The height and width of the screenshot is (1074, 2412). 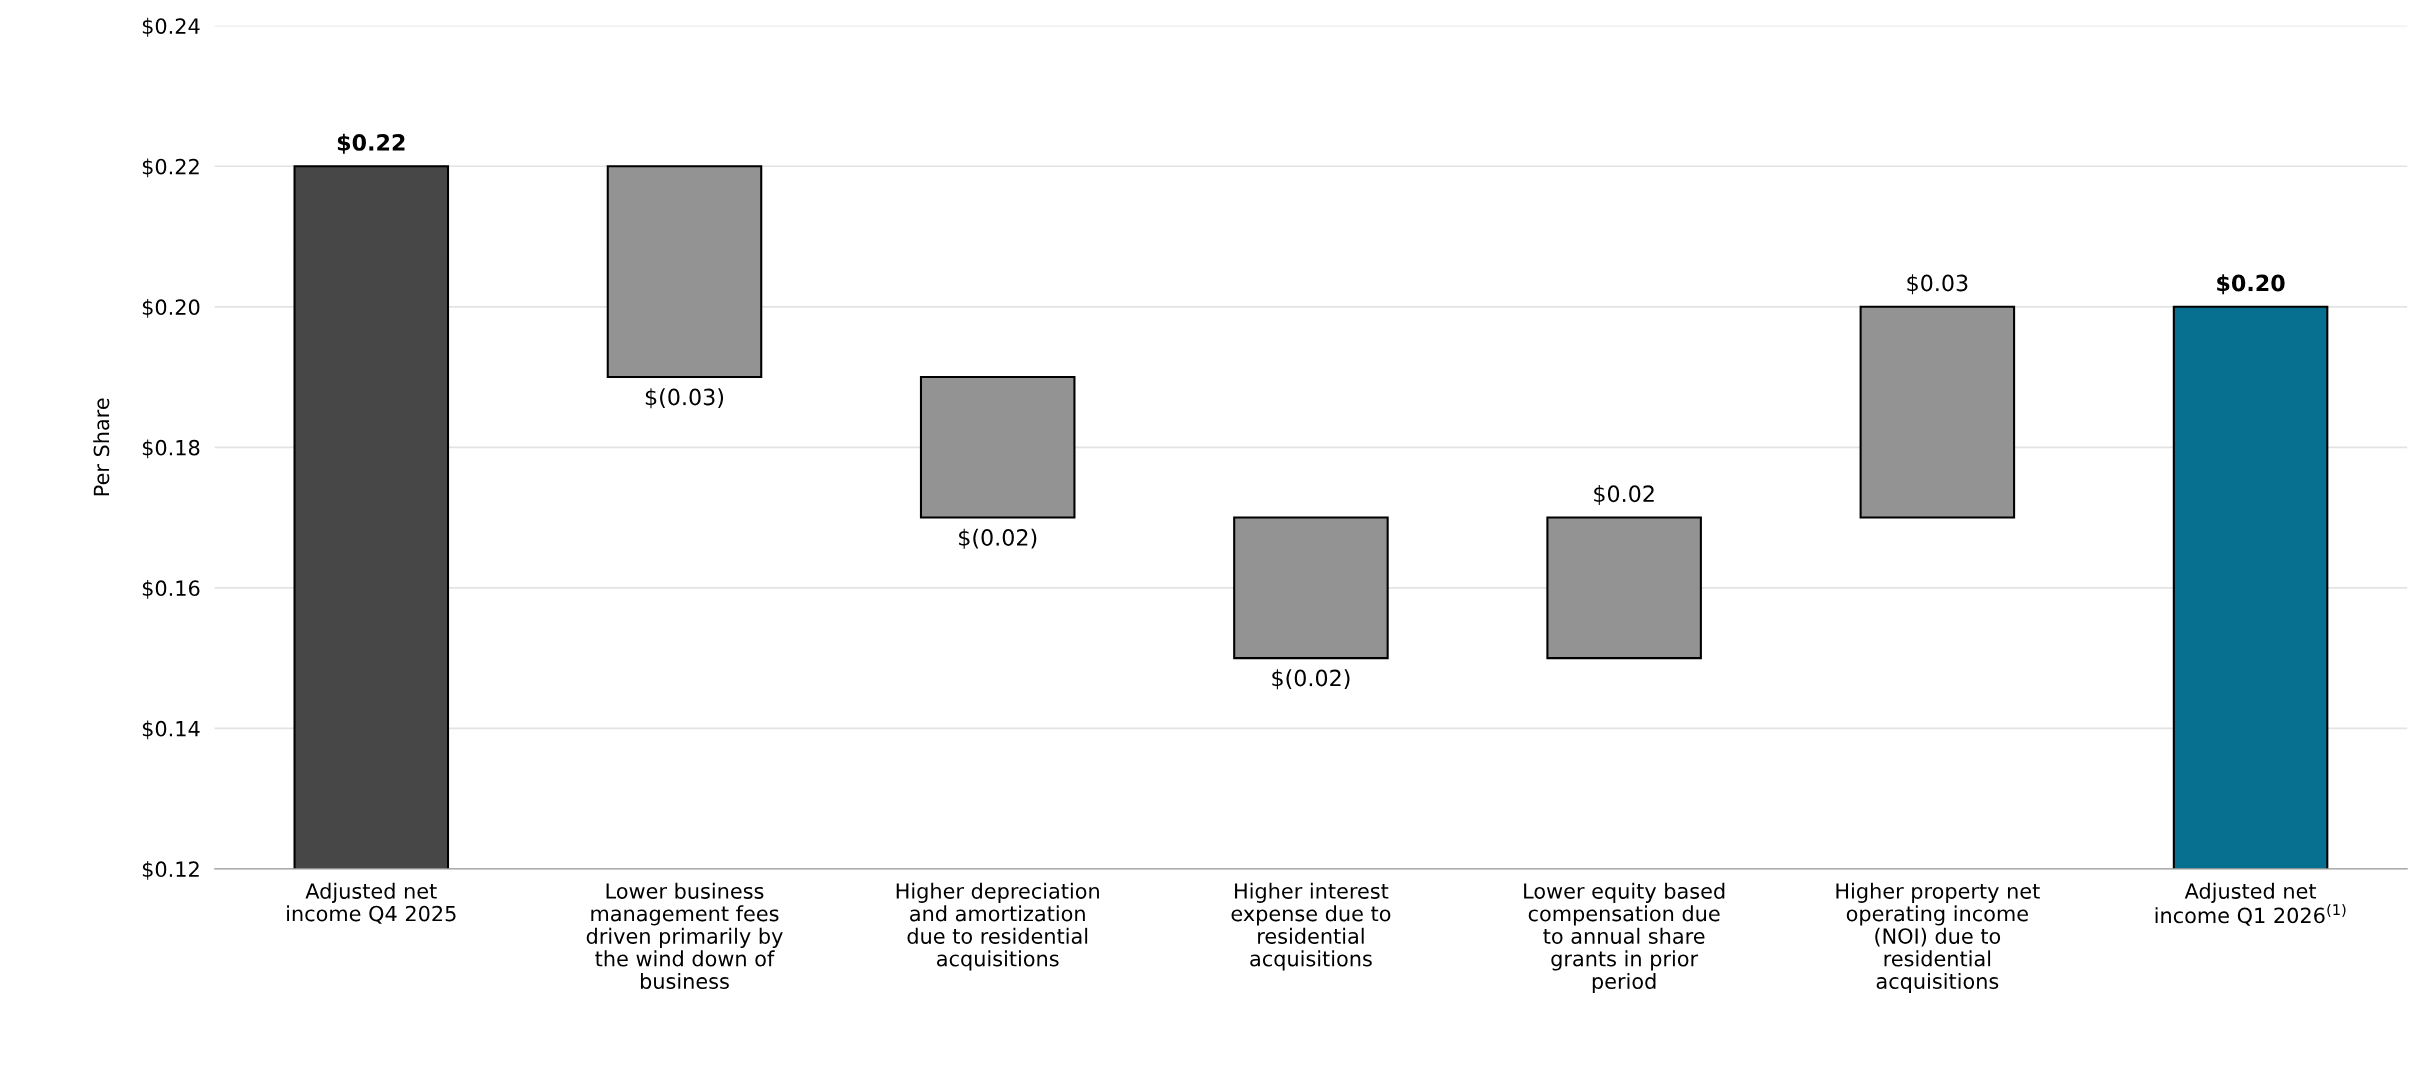 I want to click on x-tick-label: Lower equity based compensation due to annual share grants in prior period, so click(x=1624, y=938).